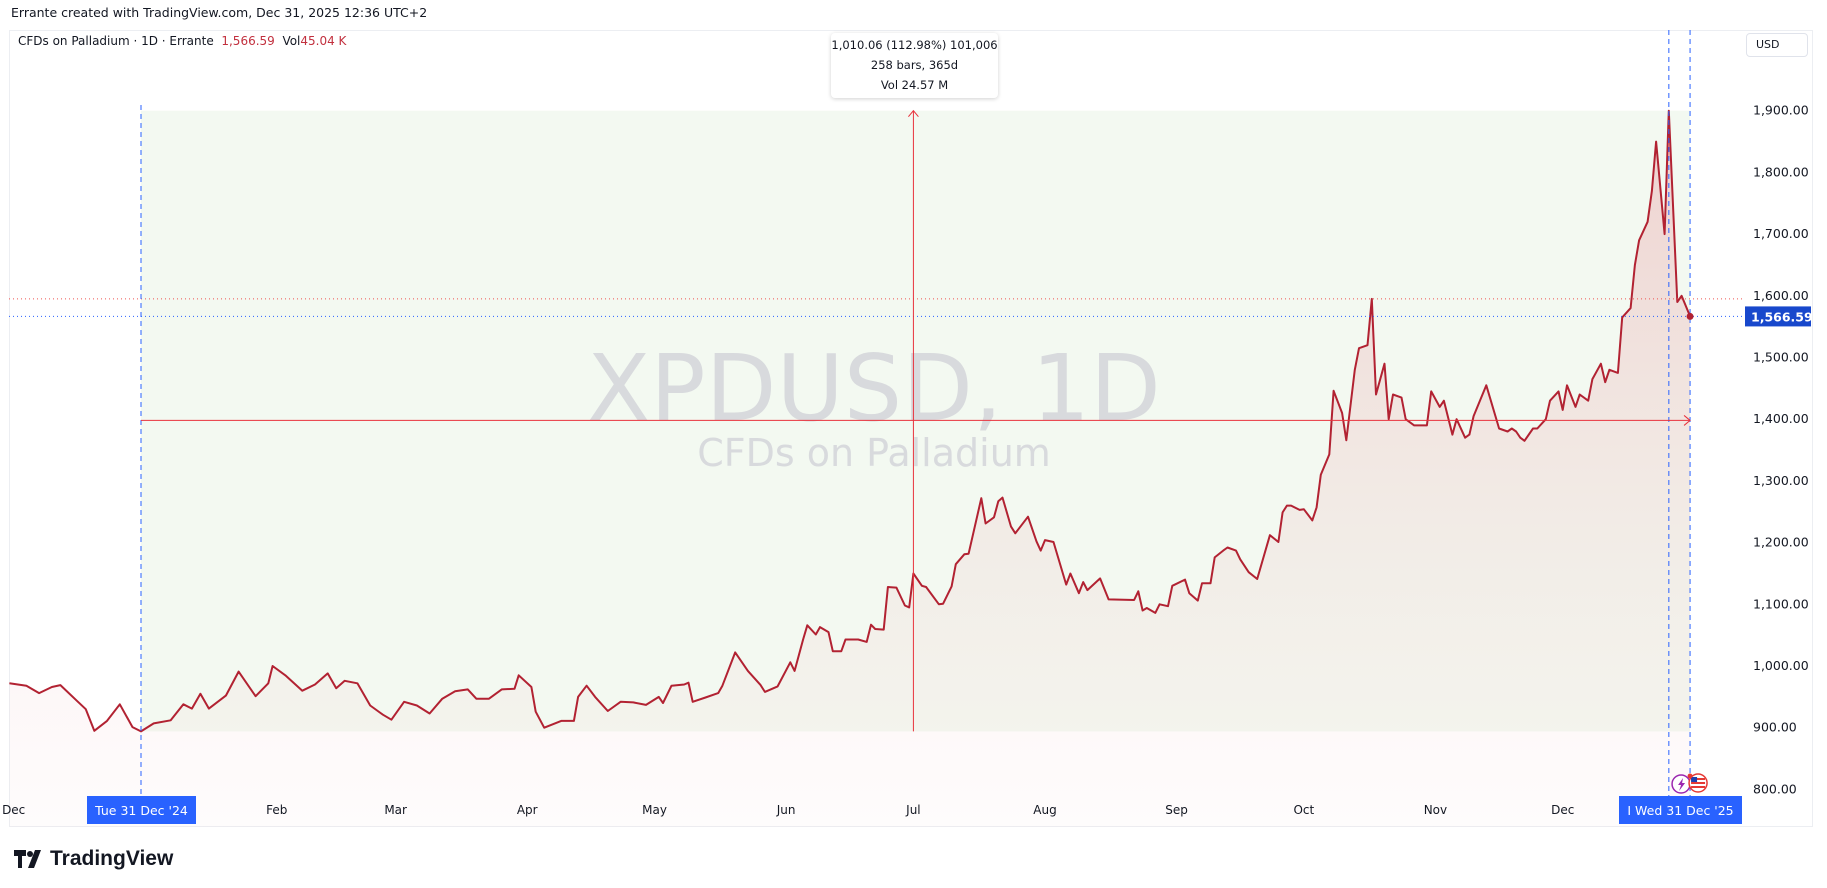 The height and width of the screenshot is (888, 1827). What do you see at coordinates (874, 453) in the screenshot?
I see `watermark-name: CFDs on Palladium` at bounding box center [874, 453].